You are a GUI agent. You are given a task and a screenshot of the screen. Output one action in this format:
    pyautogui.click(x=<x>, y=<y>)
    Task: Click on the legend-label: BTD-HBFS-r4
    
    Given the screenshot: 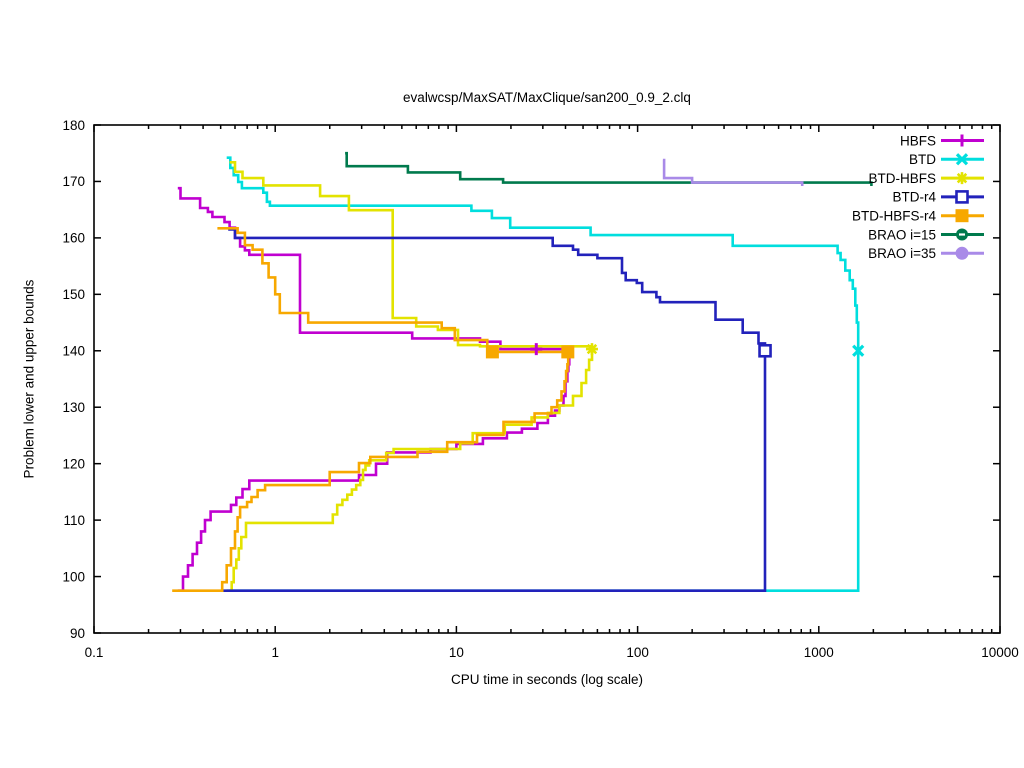 What is the action you would take?
    pyautogui.click(x=894, y=216)
    